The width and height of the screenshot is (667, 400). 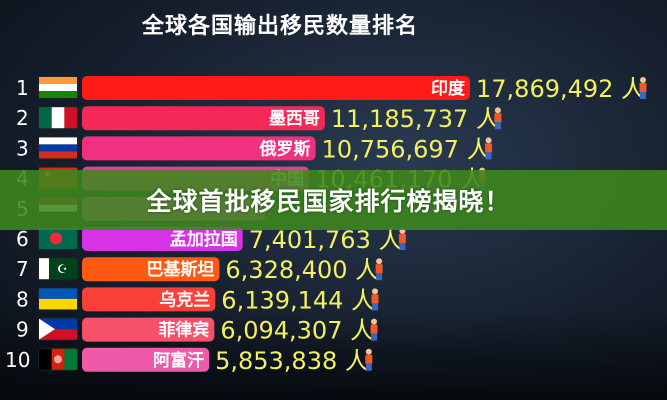 What do you see at coordinates (178, 360) in the screenshot?
I see `bar-country-label: 阿富汗` at bounding box center [178, 360].